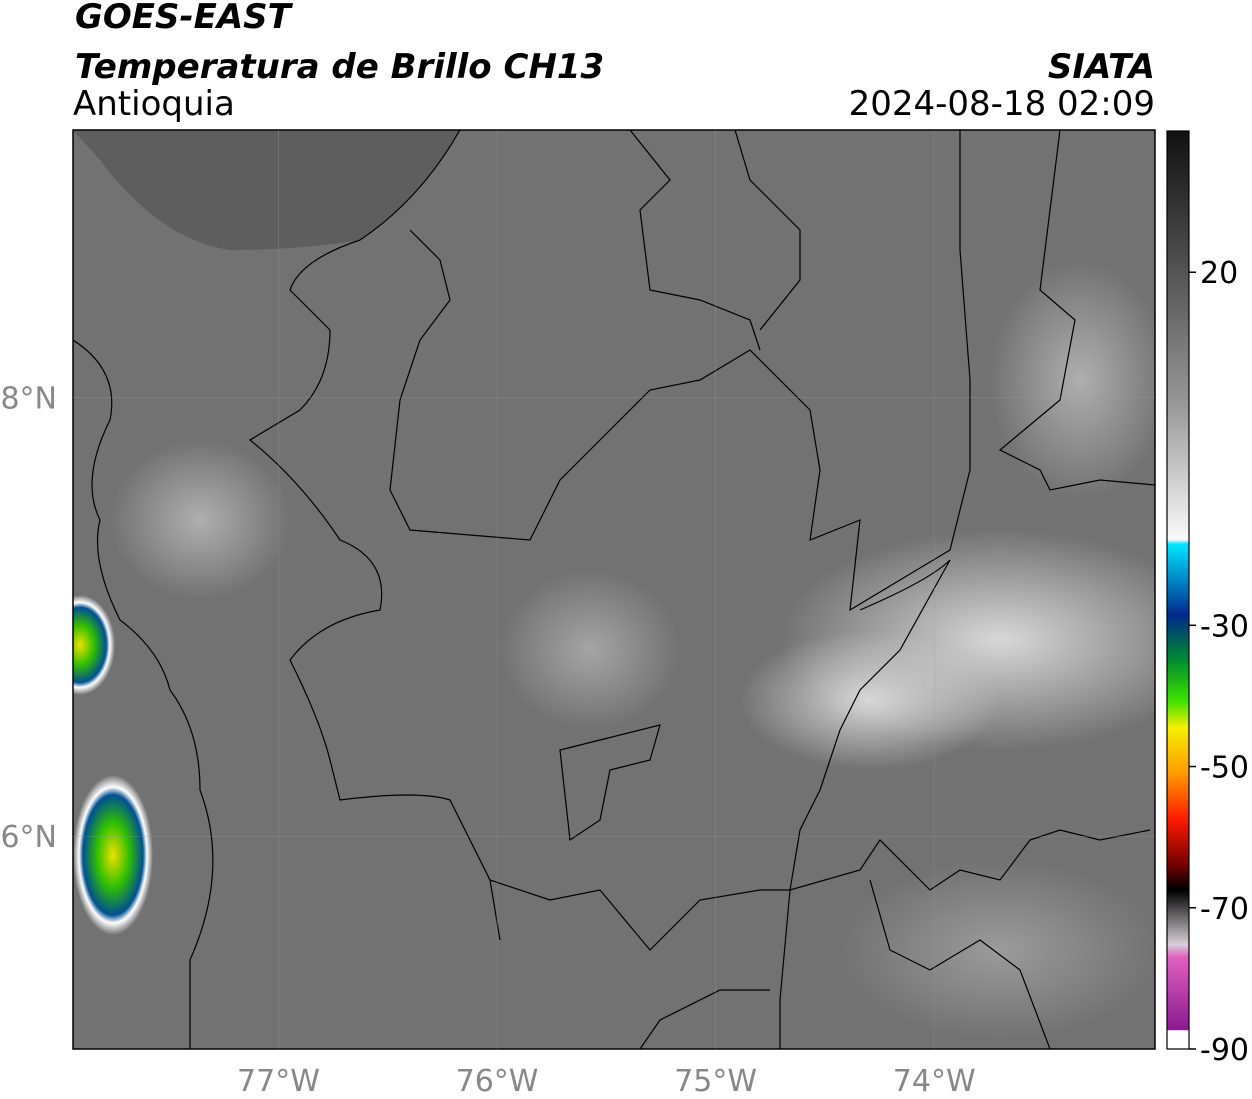 The width and height of the screenshot is (1252, 1099). I want to click on lon-tick-label: 75°W, so click(715, 1081).